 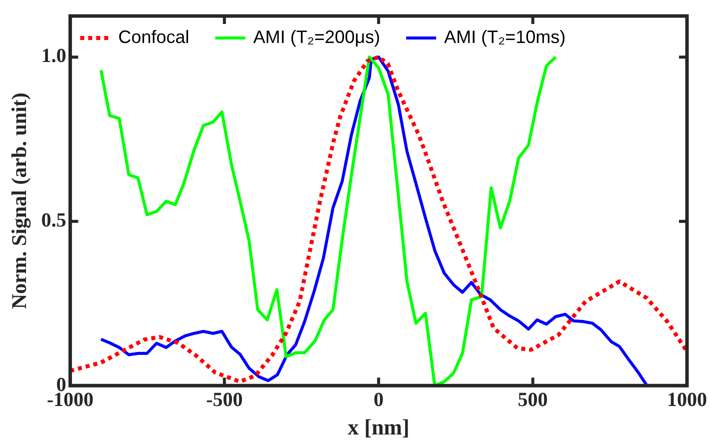 I want to click on x-tick-label: -500, so click(x=224, y=399).